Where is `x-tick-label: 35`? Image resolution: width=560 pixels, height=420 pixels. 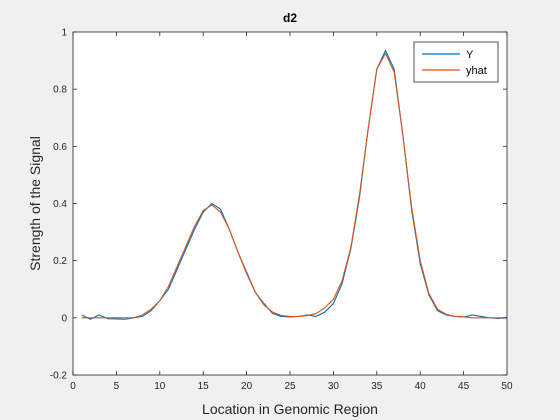 x-tick-label: 35 is located at coordinates (377, 386).